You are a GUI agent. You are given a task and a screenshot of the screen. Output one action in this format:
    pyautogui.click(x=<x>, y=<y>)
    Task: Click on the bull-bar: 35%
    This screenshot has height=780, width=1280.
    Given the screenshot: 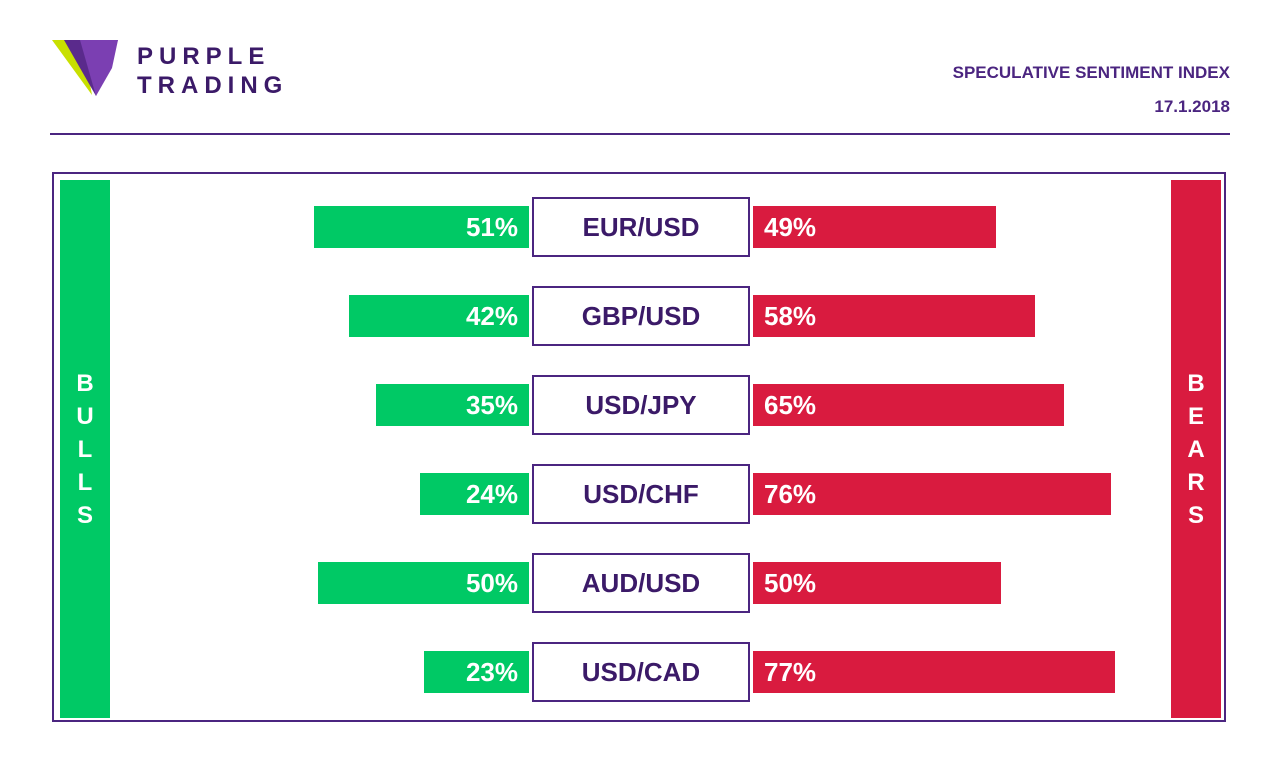 What is the action you would take?
    pyautogui.click(x=452, y=405)
    